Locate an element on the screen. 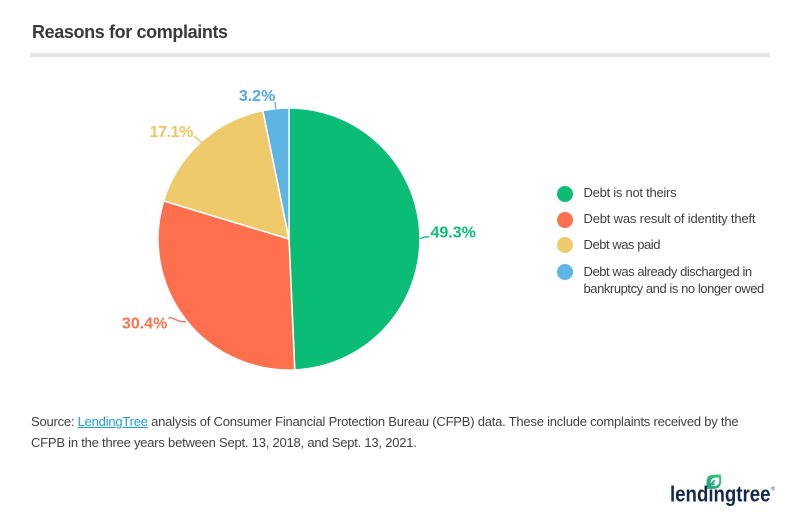 The width and height of the screenshot is (800, 520). svg-text: 17.1% is located at coordinates (172, 132).